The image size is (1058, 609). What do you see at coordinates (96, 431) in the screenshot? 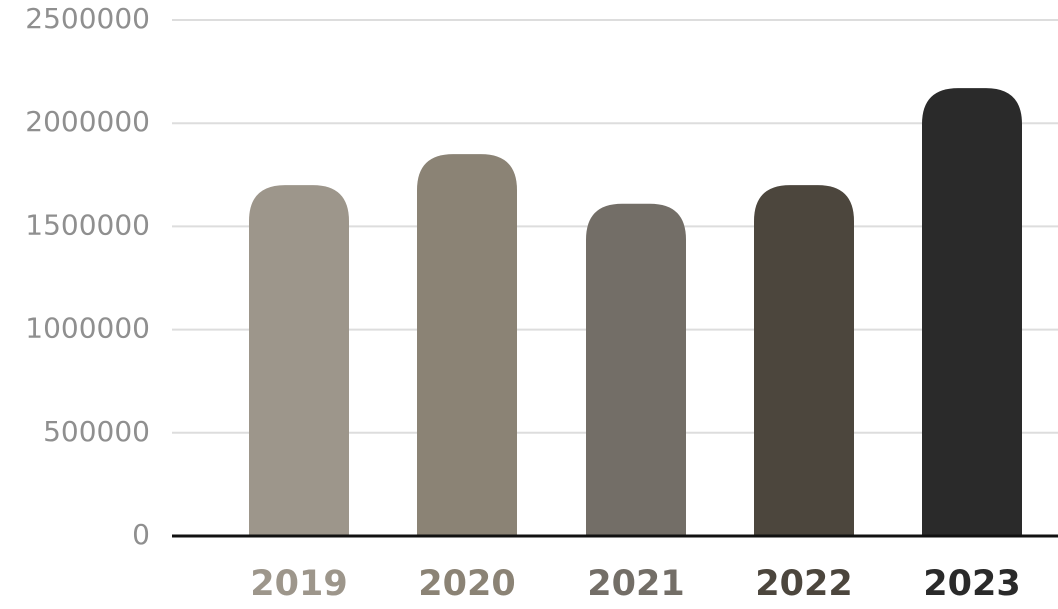
I see `y-tick-label: 500000` at bounding box center [96, 431].